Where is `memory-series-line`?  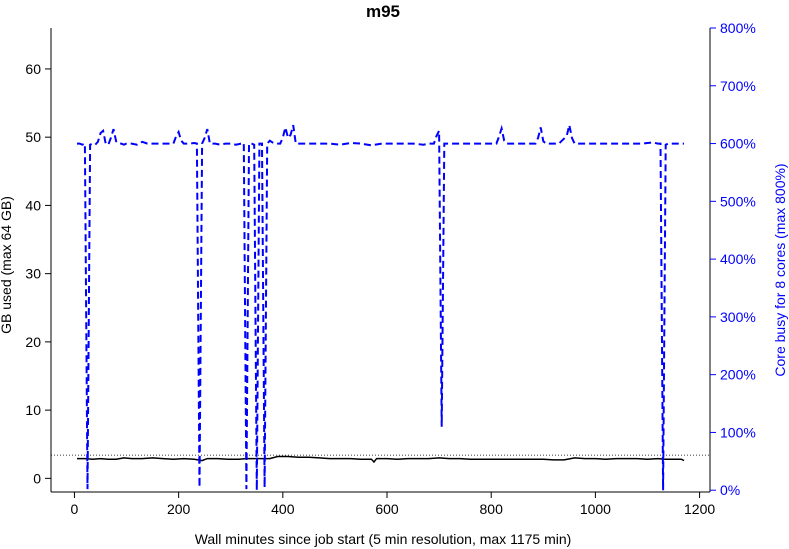
memory-series-line is located at coordinates (381, 459).